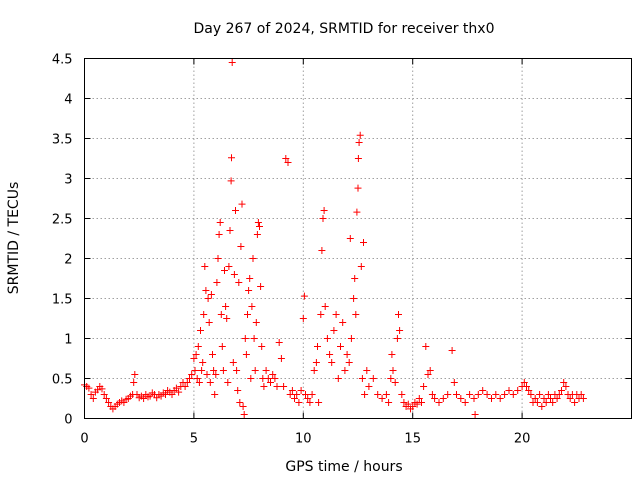 The image size is (640, 480). What do you see at coordinates (62, 140) in the screenshot?
I see `y-tick-label: 3.5` at bounding box center [62, 140].